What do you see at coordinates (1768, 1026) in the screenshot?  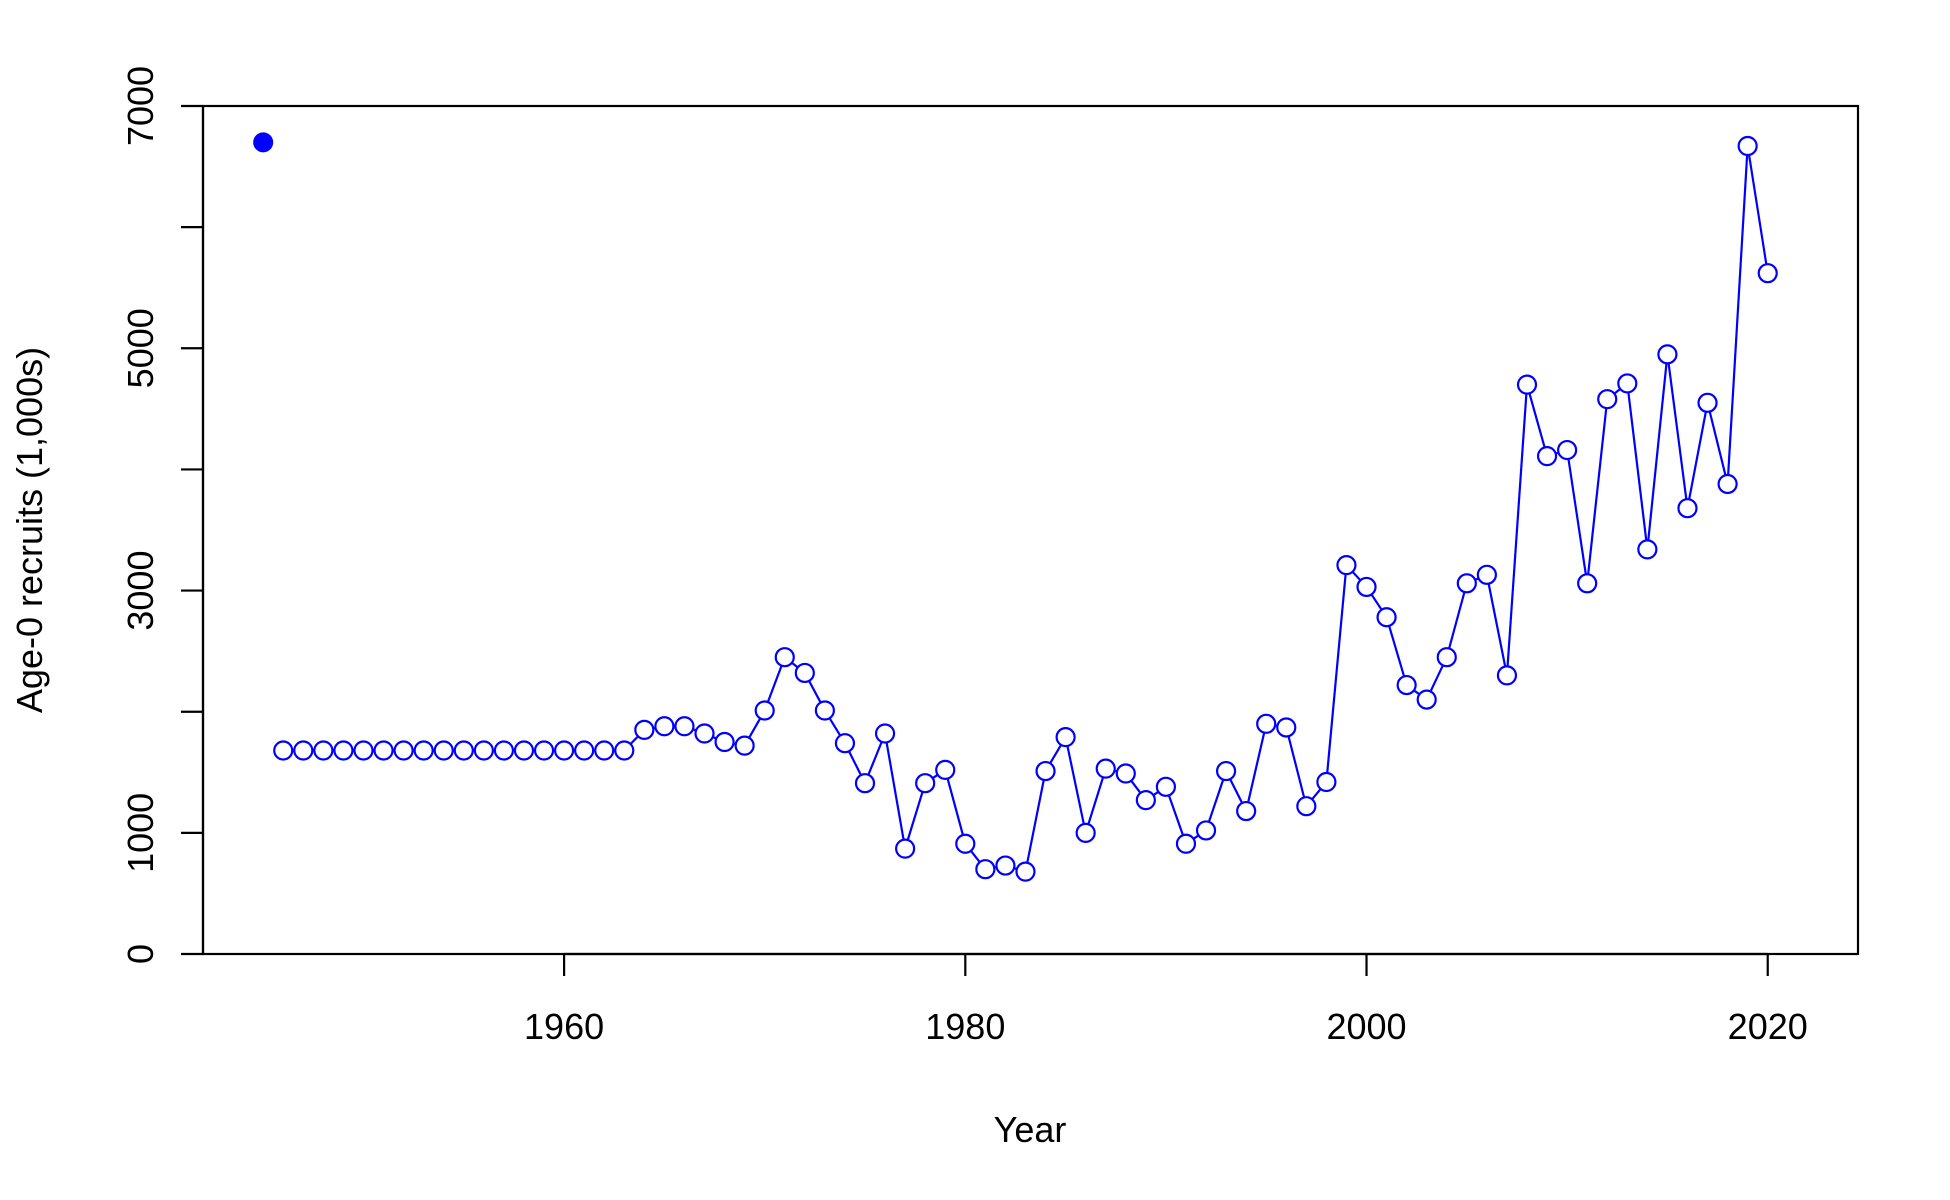 I see `x-tick-label: 2020` at bounding box center [1768, 1026].